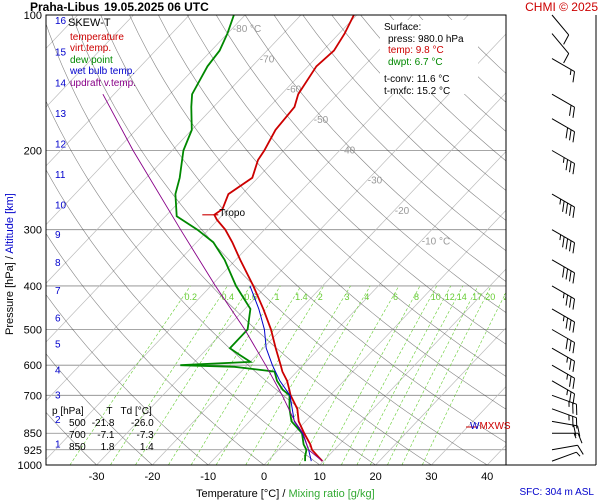 The height and width of the screenshot is (500, 600). Describe the element at coordinates (89, 23) in the screenshot. I see `legend-title: SKEW-T` at that location.